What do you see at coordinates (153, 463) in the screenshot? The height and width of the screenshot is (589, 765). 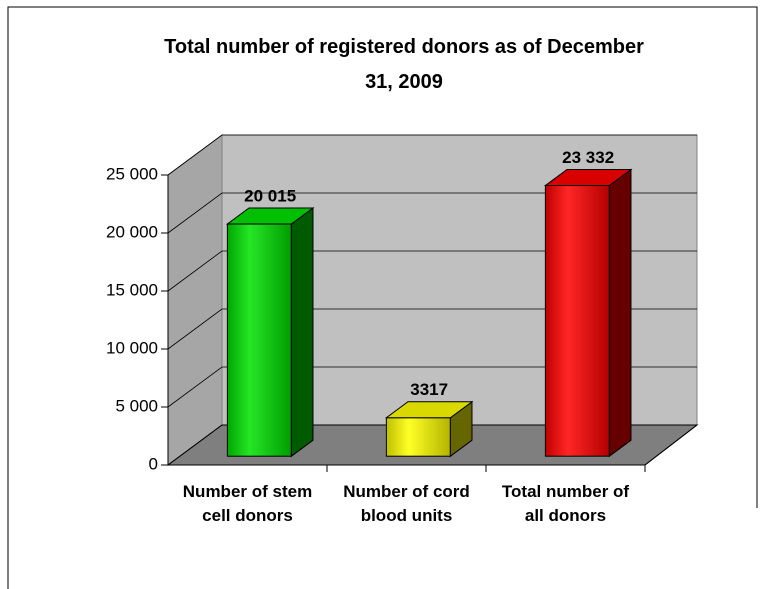 I see `y-tick-label: 0` at bounding box center [153, 463].